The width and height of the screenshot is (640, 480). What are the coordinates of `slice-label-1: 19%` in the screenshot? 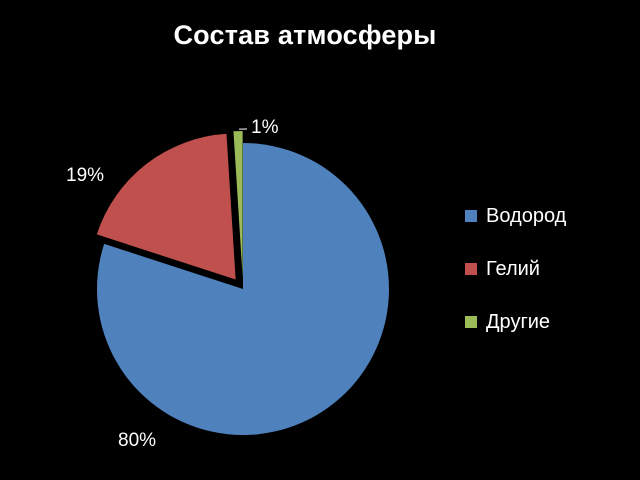 It's located at (85, 175).